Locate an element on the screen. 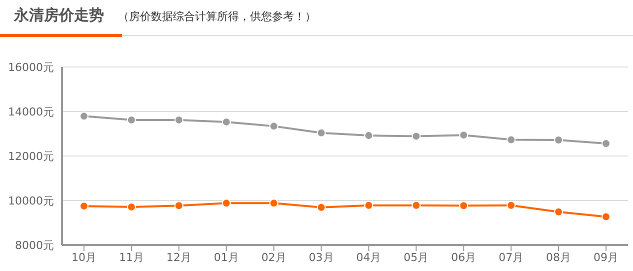  x-tick-label: 02月 is located at coordinates (273, 257).